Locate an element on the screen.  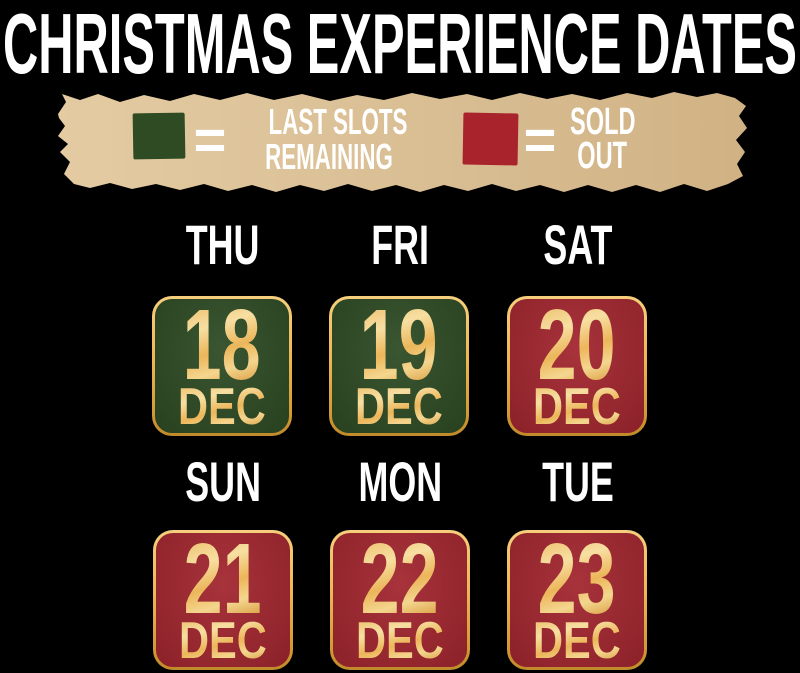
date-number: 21 is located at coordinates (223, 578).